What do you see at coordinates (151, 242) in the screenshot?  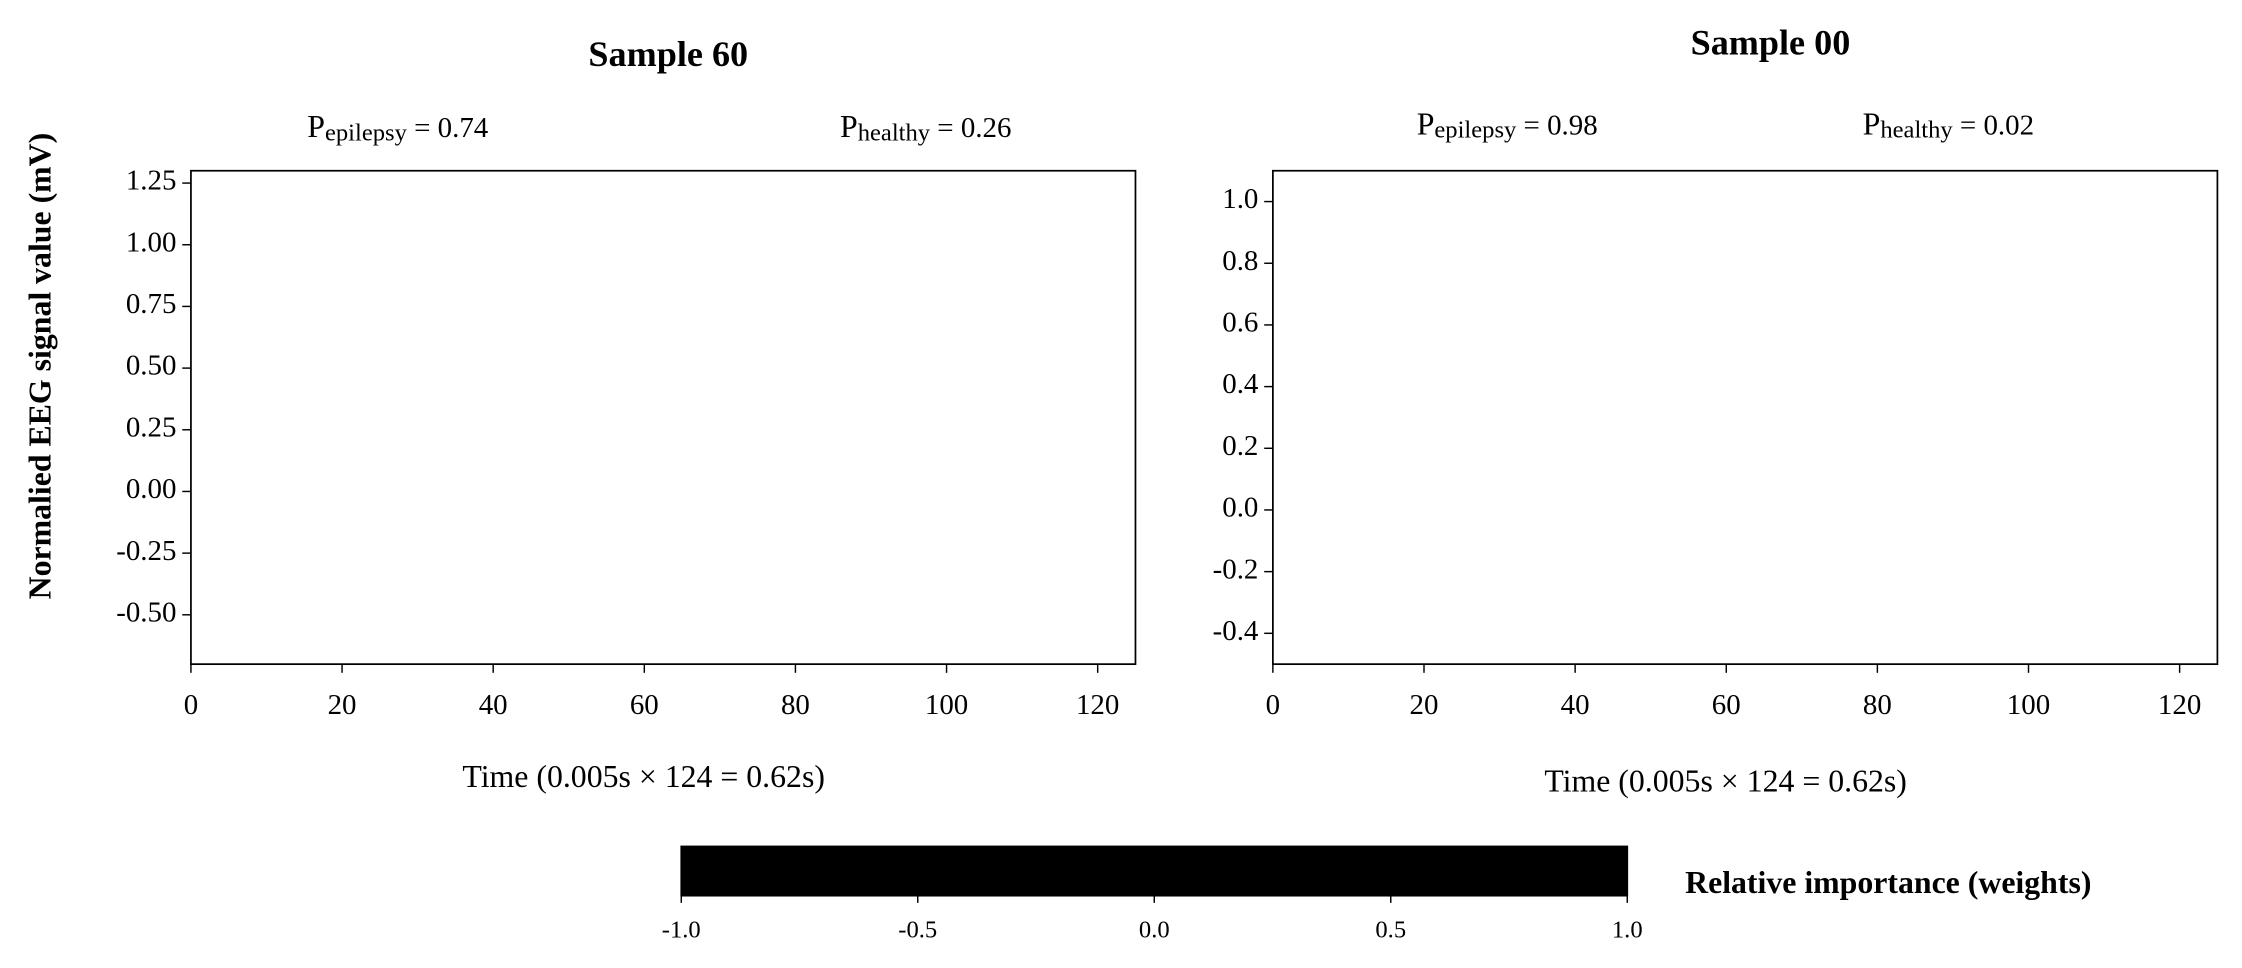 I see `y-tick-label: 1.00` at bounding box center [151, 242].